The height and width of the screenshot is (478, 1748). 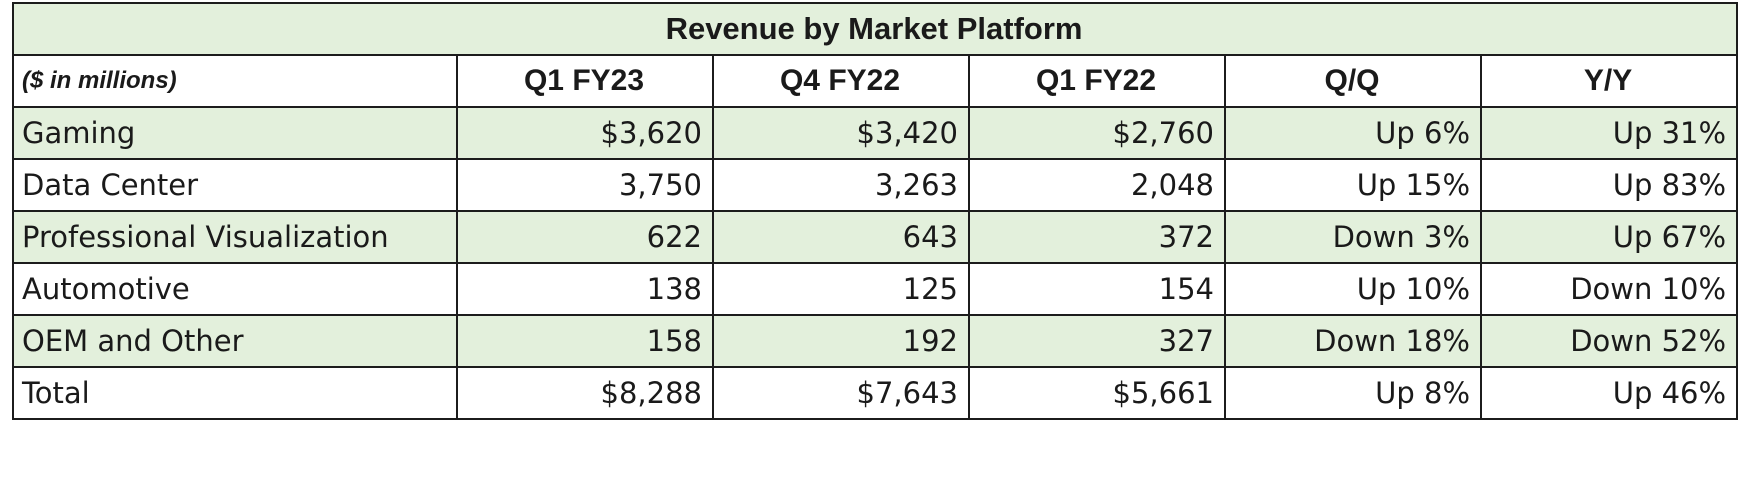 I want to click on table-cell: Up 83%, so click(x=1609, y=185).